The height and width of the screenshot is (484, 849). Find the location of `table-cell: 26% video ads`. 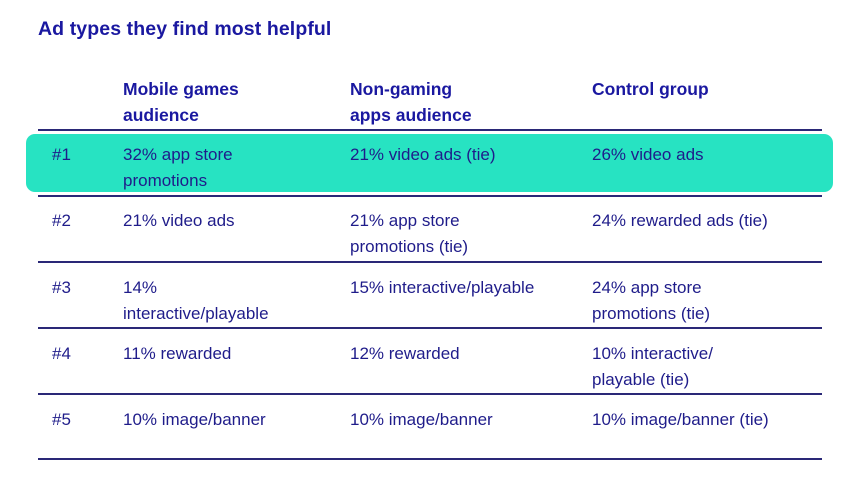

table-cell: 26% video ads is located at coordinates (707, 155).